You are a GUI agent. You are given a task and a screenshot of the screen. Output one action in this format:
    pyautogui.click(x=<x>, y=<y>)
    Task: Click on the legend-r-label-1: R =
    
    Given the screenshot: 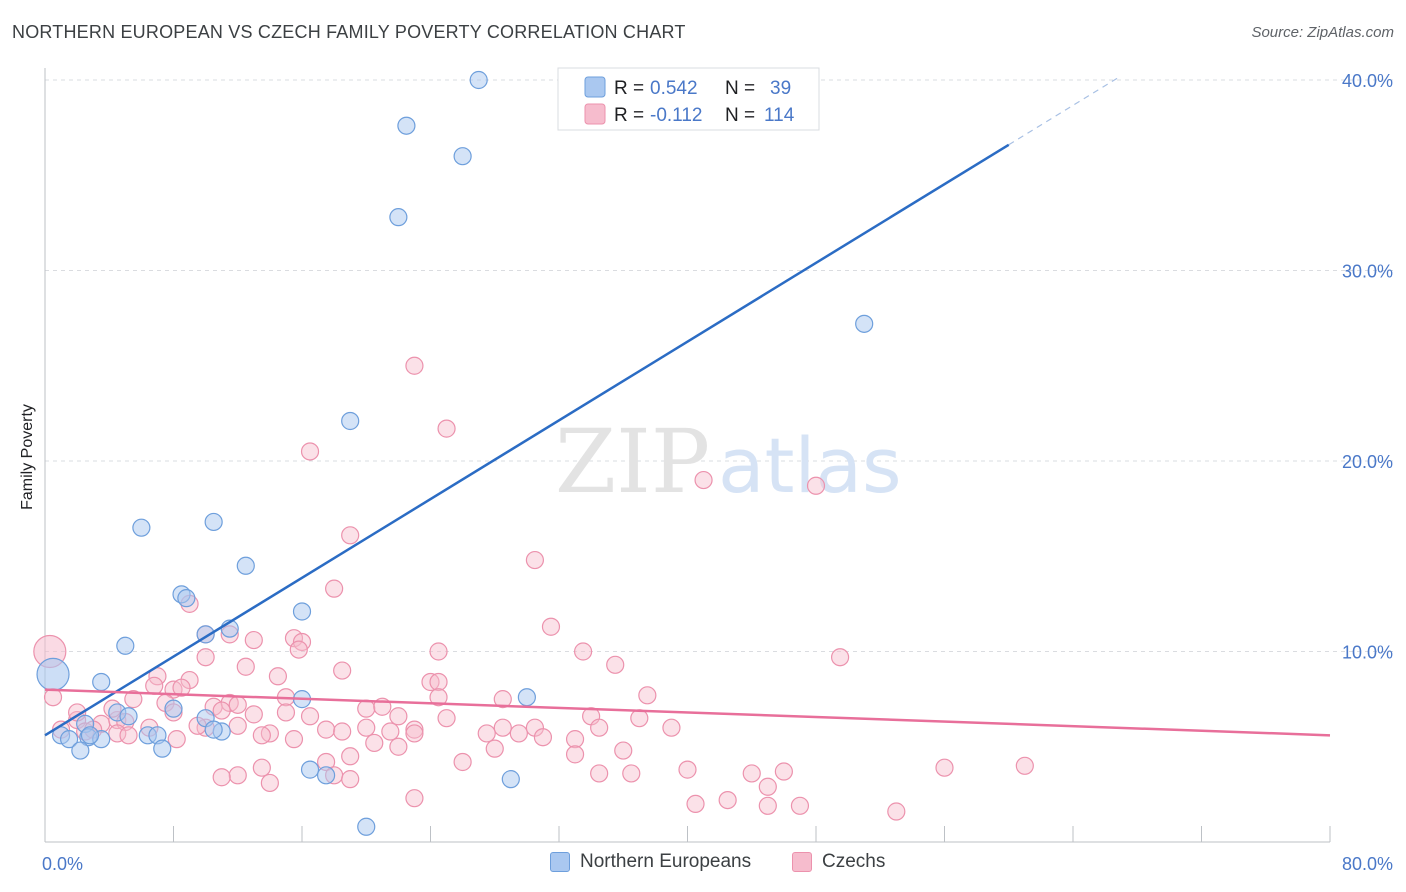 What is the action you would take?
    pyautogui.click(x=629, y=88)
    